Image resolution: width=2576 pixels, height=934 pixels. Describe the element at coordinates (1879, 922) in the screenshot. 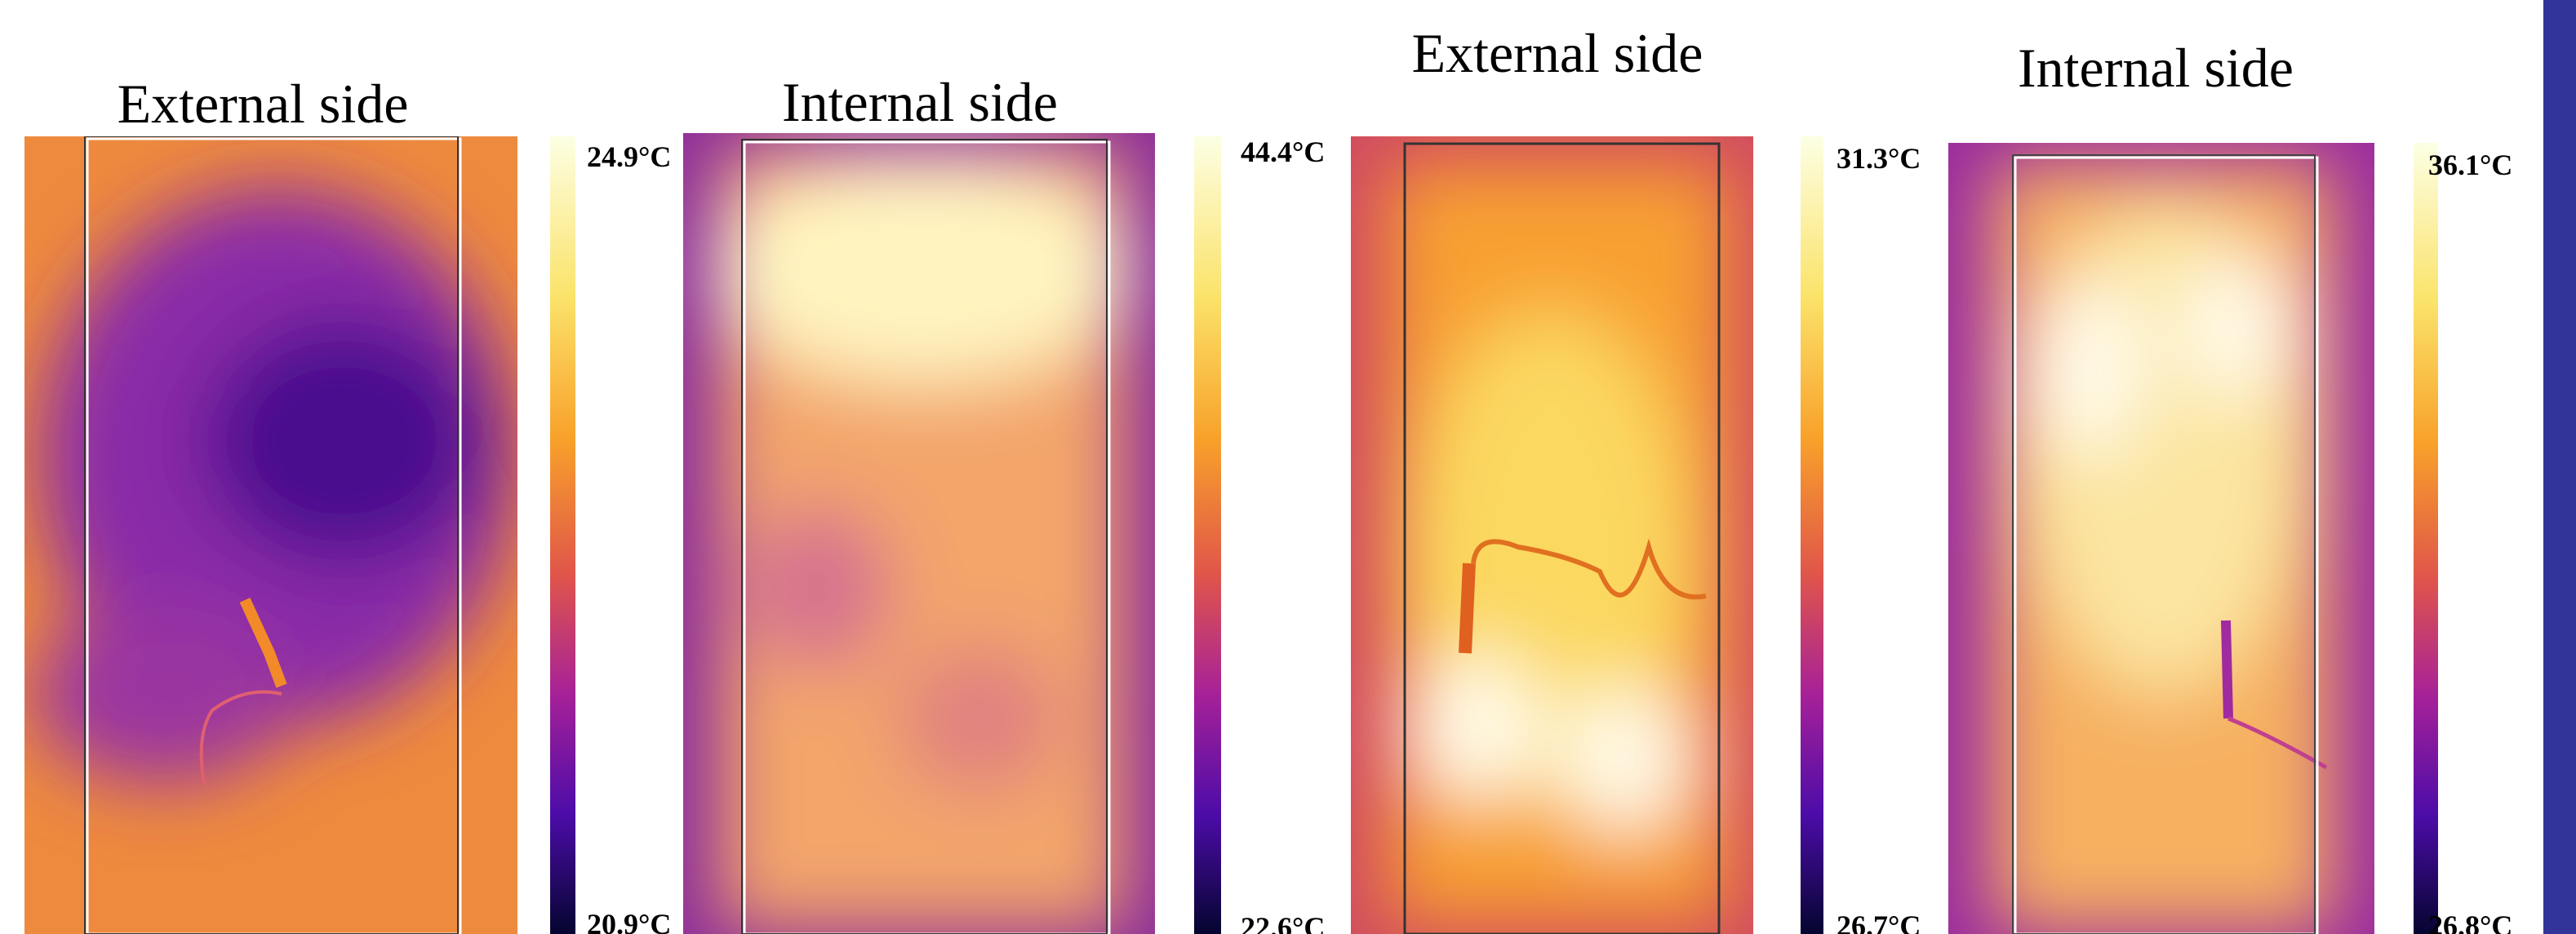

I see `colorbar-min-label: 26.7°C` at that location.